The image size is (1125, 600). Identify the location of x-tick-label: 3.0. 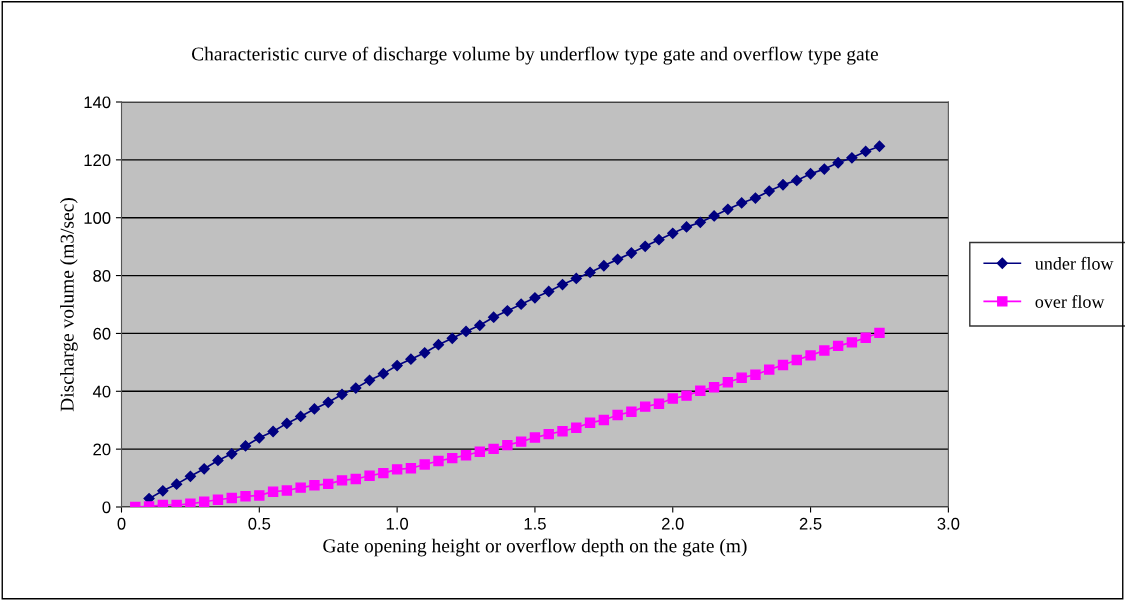
(948, 523).